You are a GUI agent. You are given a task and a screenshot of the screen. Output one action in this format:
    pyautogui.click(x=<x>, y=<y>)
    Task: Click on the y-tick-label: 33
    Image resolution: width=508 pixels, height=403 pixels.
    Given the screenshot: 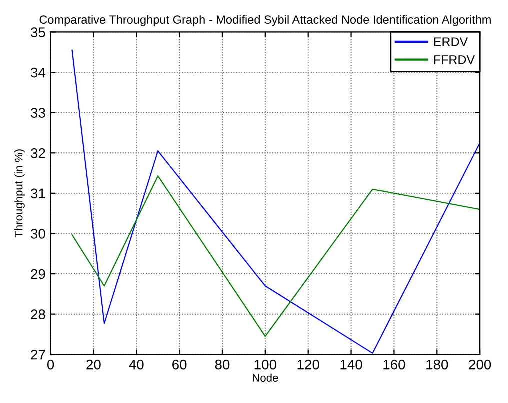 What is the action you would take?
    pyautogui.click(x=38, y=113)
    